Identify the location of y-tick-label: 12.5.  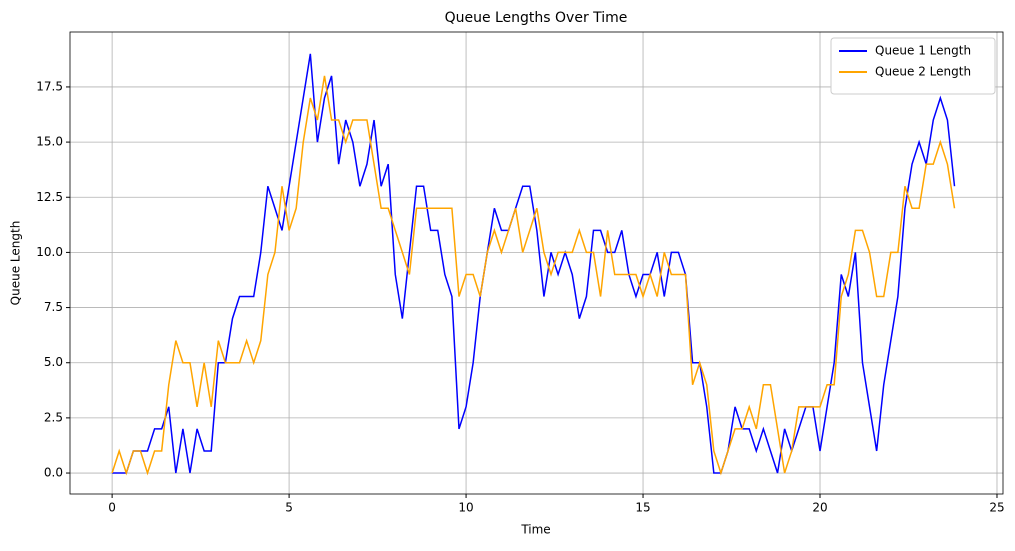
(49, 197).